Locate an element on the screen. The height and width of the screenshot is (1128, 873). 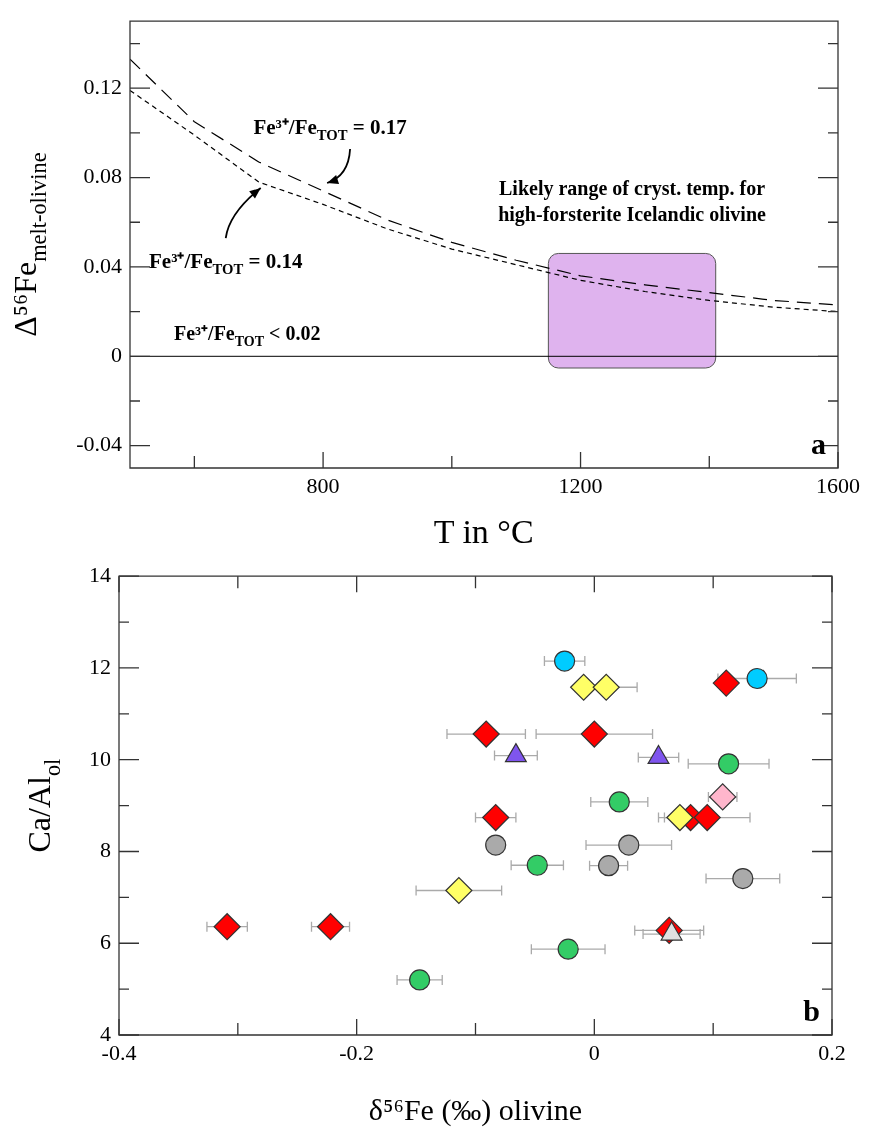
y-tick-label: 0.08 is located at coordinates (102, 176).